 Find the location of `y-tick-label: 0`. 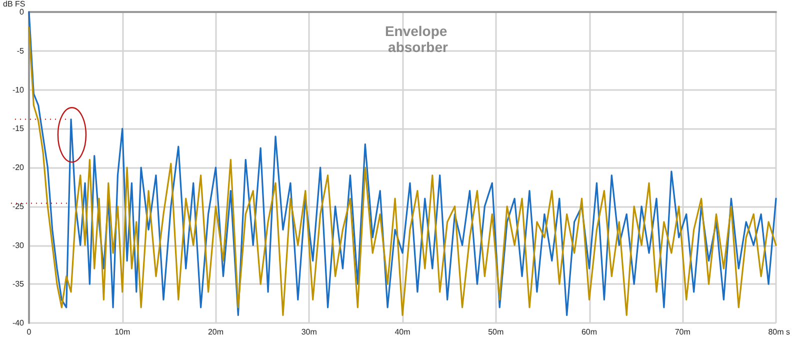

y-tick-label: 0 is located at coordinates (22, 12).